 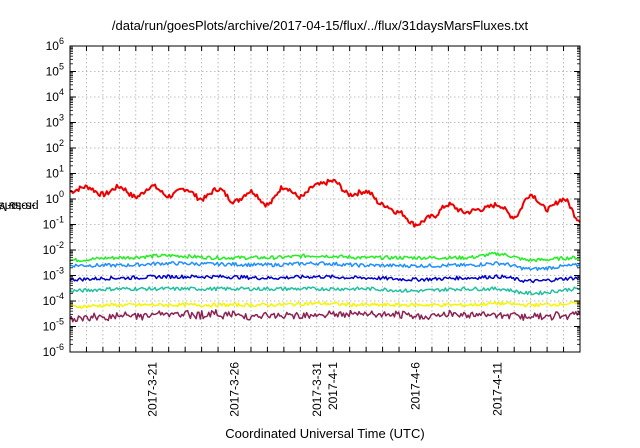 I want to click on x-tick-label: 2017-4-11, so click(x=498, y=389).